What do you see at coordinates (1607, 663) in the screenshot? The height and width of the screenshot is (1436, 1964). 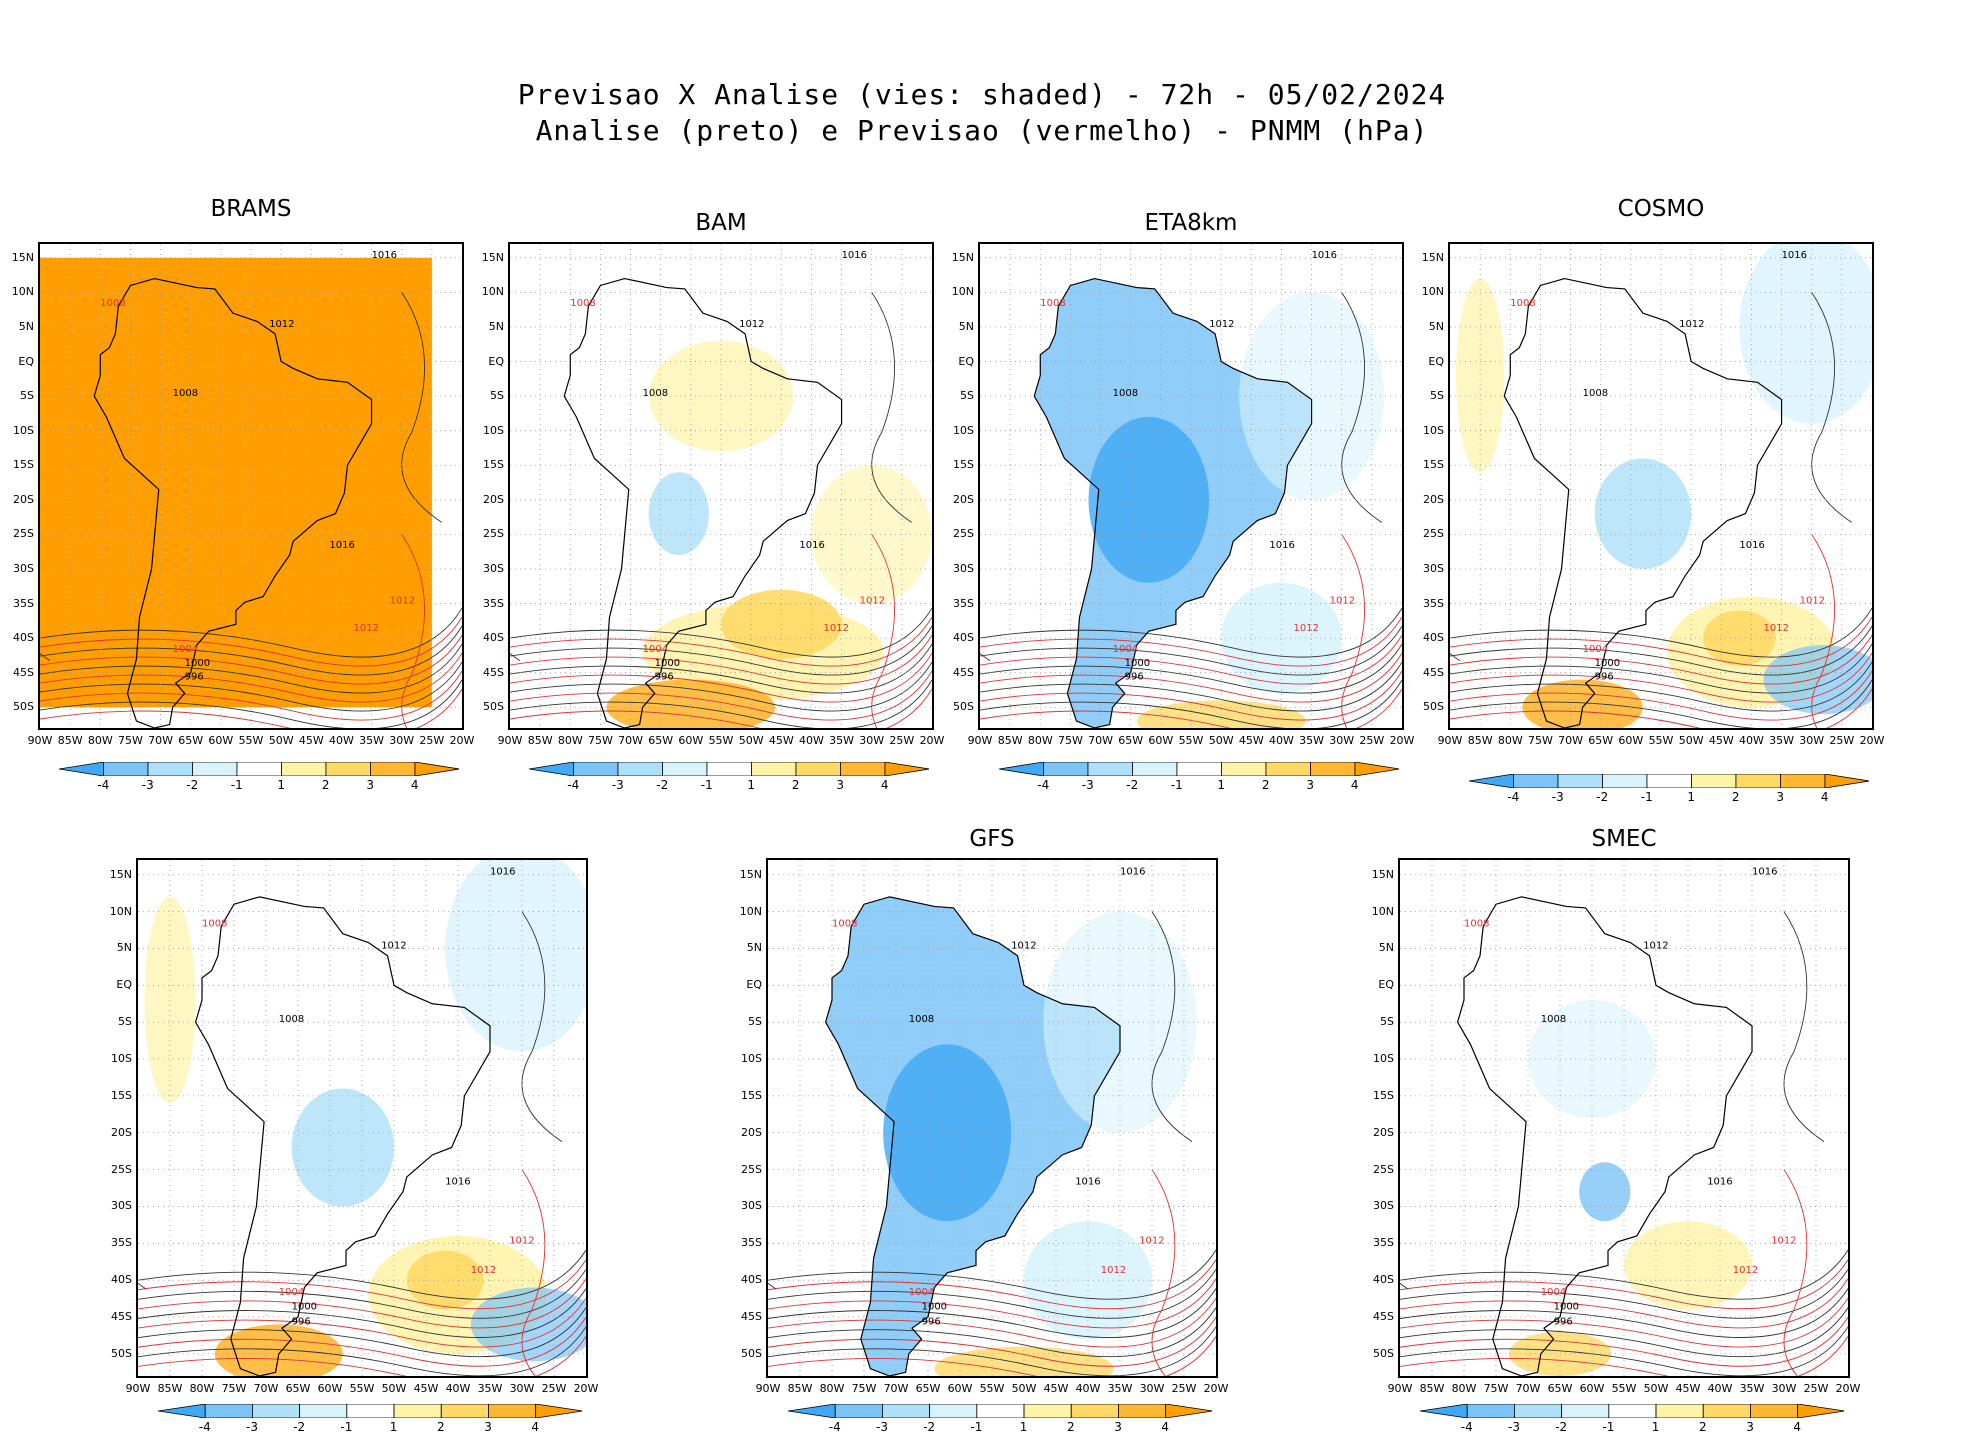 I see `contour-label: 1000` at bounding box center [1607, 663].